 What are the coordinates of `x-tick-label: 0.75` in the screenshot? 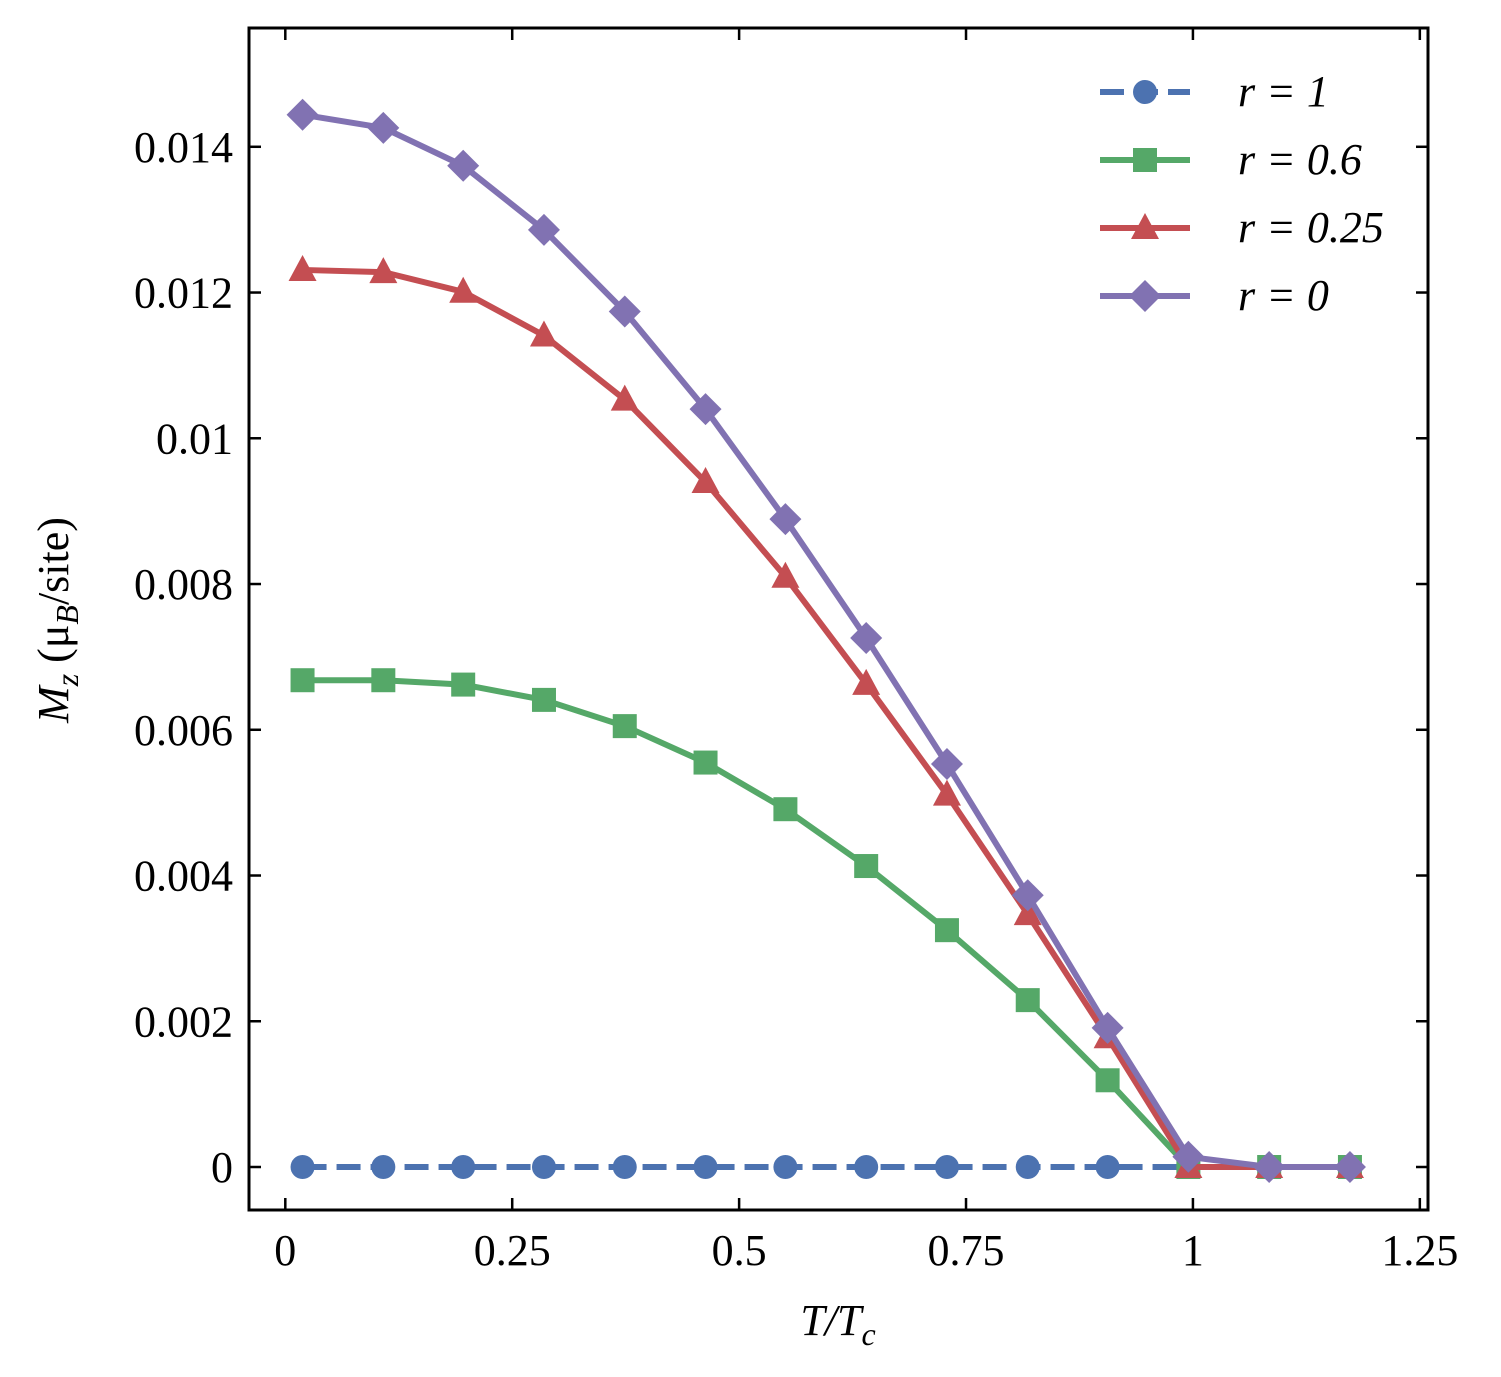 It's located at (966, 1250).